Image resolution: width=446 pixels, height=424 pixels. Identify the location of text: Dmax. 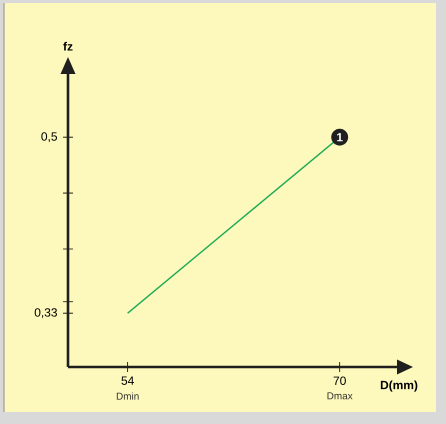
(340, 396).